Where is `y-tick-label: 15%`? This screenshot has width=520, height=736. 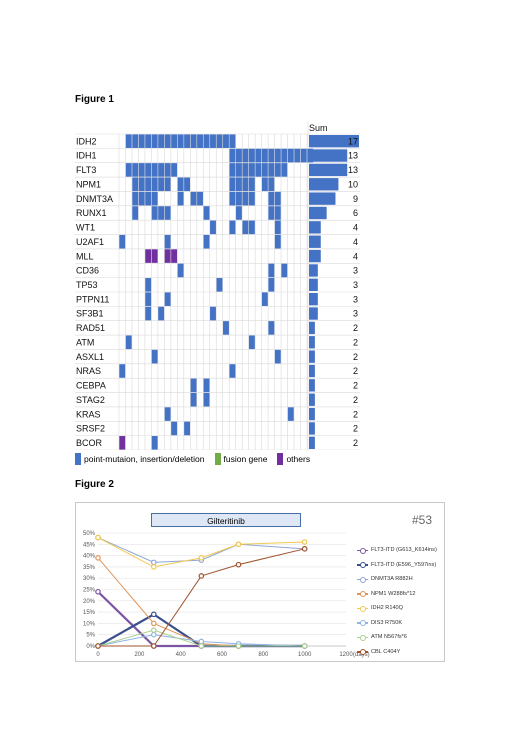
y-tick-label: 15% is located at coordinates (89, 613).